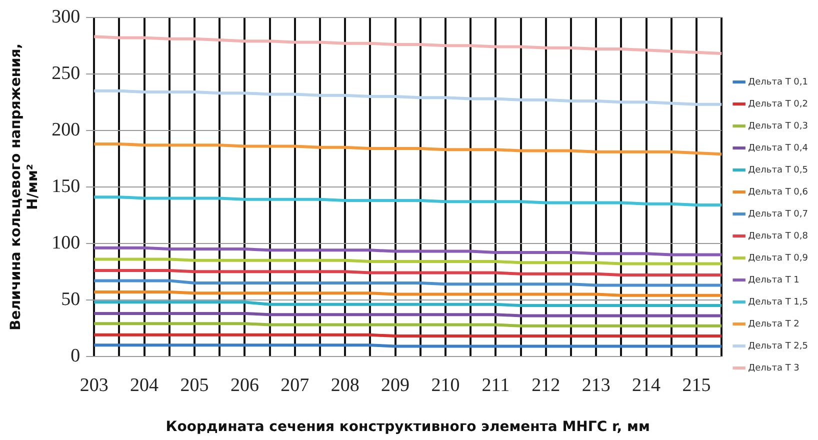 The width and height of the screenshot is (818, 440). What do you see at coordinates (696, 385) in the screenshot?
I see `x-tick-label: 215` at bounding box center [696, 385].